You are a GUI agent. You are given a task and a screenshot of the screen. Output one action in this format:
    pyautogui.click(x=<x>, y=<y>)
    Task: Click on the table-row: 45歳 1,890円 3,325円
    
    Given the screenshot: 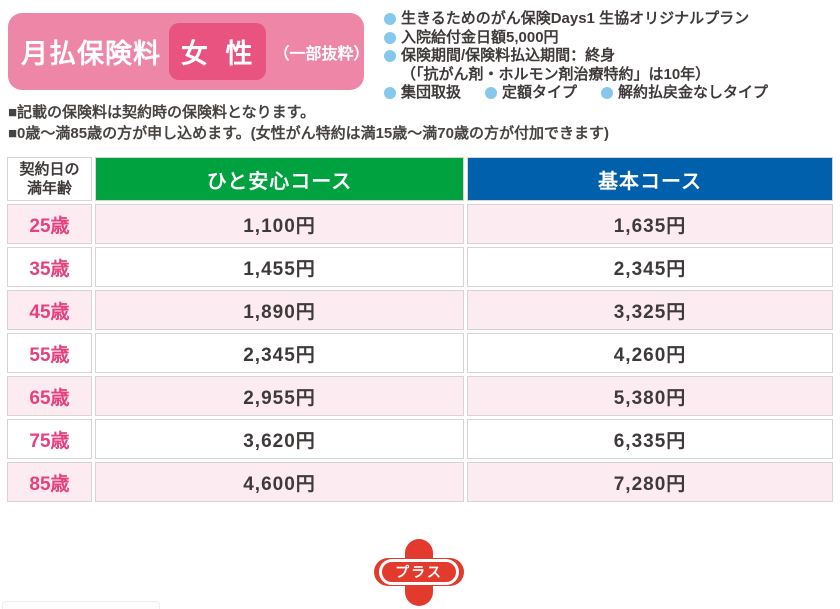 What is the action you would take?
    pyautogui.click(x=420, y=310)
    